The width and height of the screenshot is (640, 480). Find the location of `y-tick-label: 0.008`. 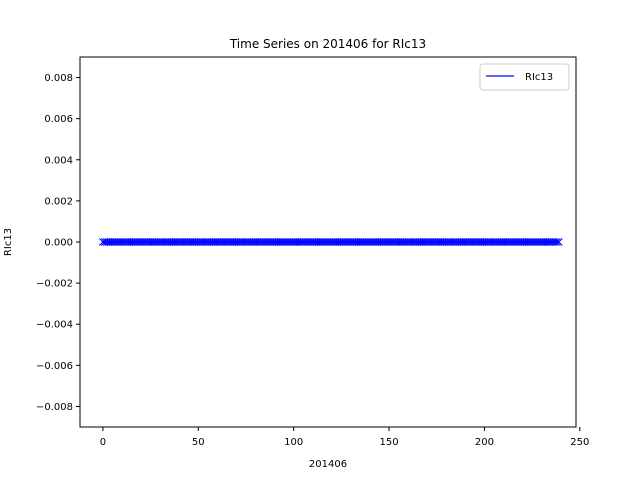

y-tick-label: 0.008 is located at coordinates (58, 78).